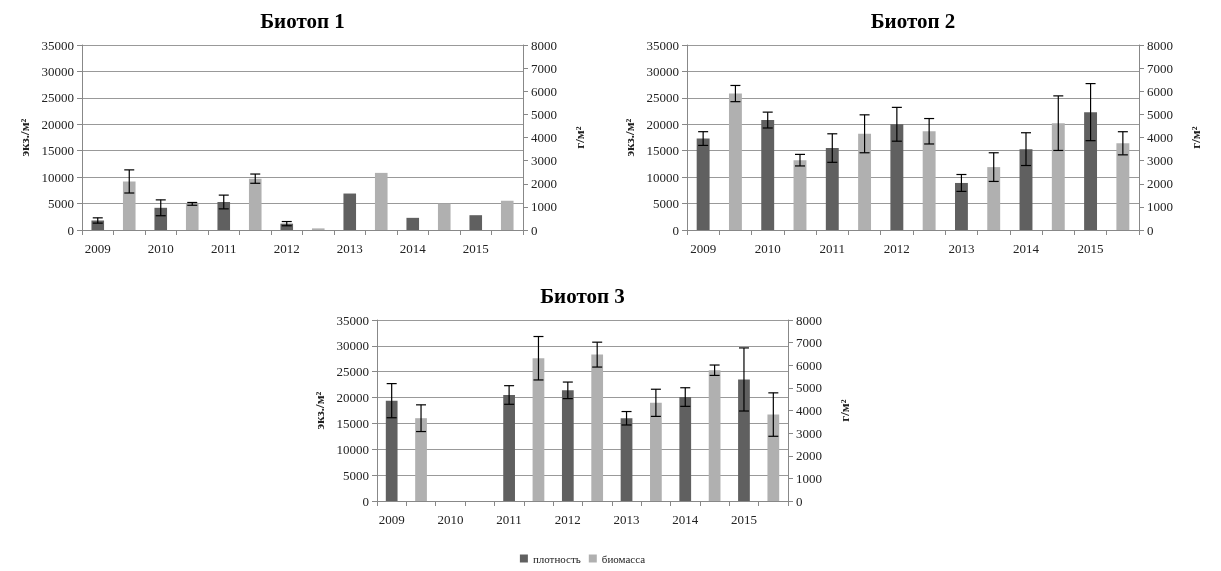 The width and height of the screenshot is (1221, 571). What do you see at coordinates (703, 248) in the screenshot?
I see `x-tick-label: 2009` at bounding box center [703, 248].